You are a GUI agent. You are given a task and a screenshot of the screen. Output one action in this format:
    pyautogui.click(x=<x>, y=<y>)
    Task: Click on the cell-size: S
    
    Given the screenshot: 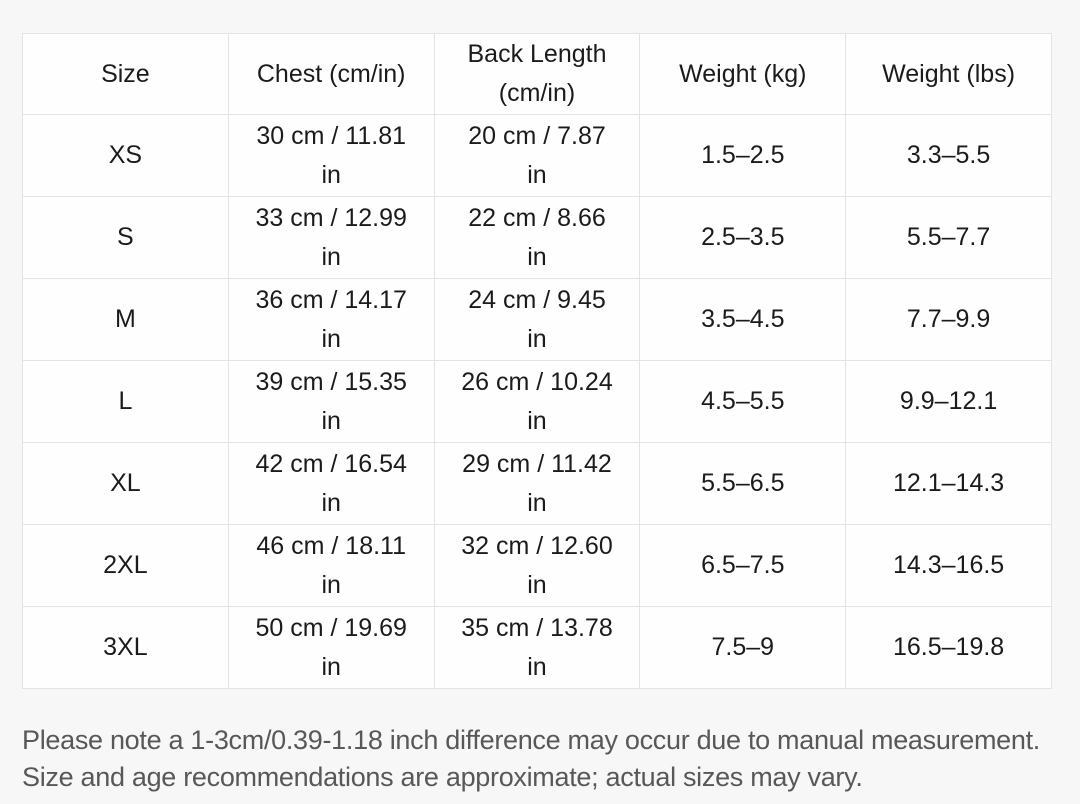 What is the action you would take?
    pyautogui.click(x=125, y=237)
    